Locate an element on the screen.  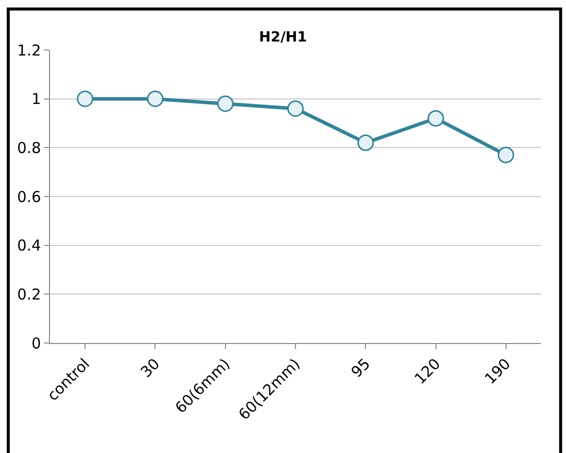
x-tick-label: 95 is located at coordinates (361, 368).